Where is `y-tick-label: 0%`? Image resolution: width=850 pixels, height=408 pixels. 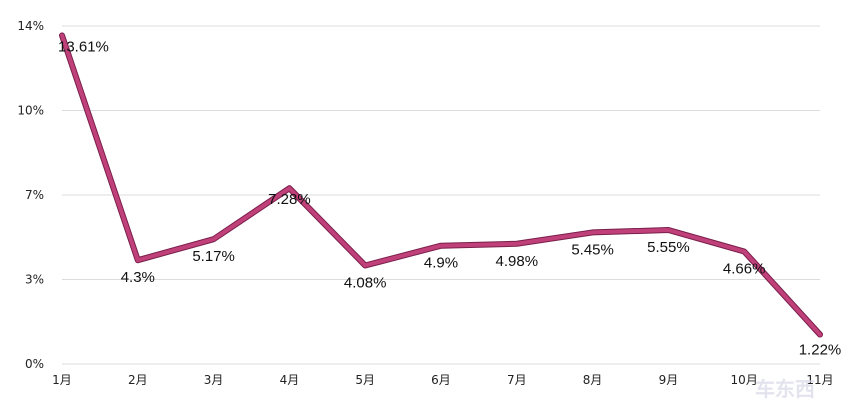 y-tick-label: 0% is located at coordinates (34, 364).